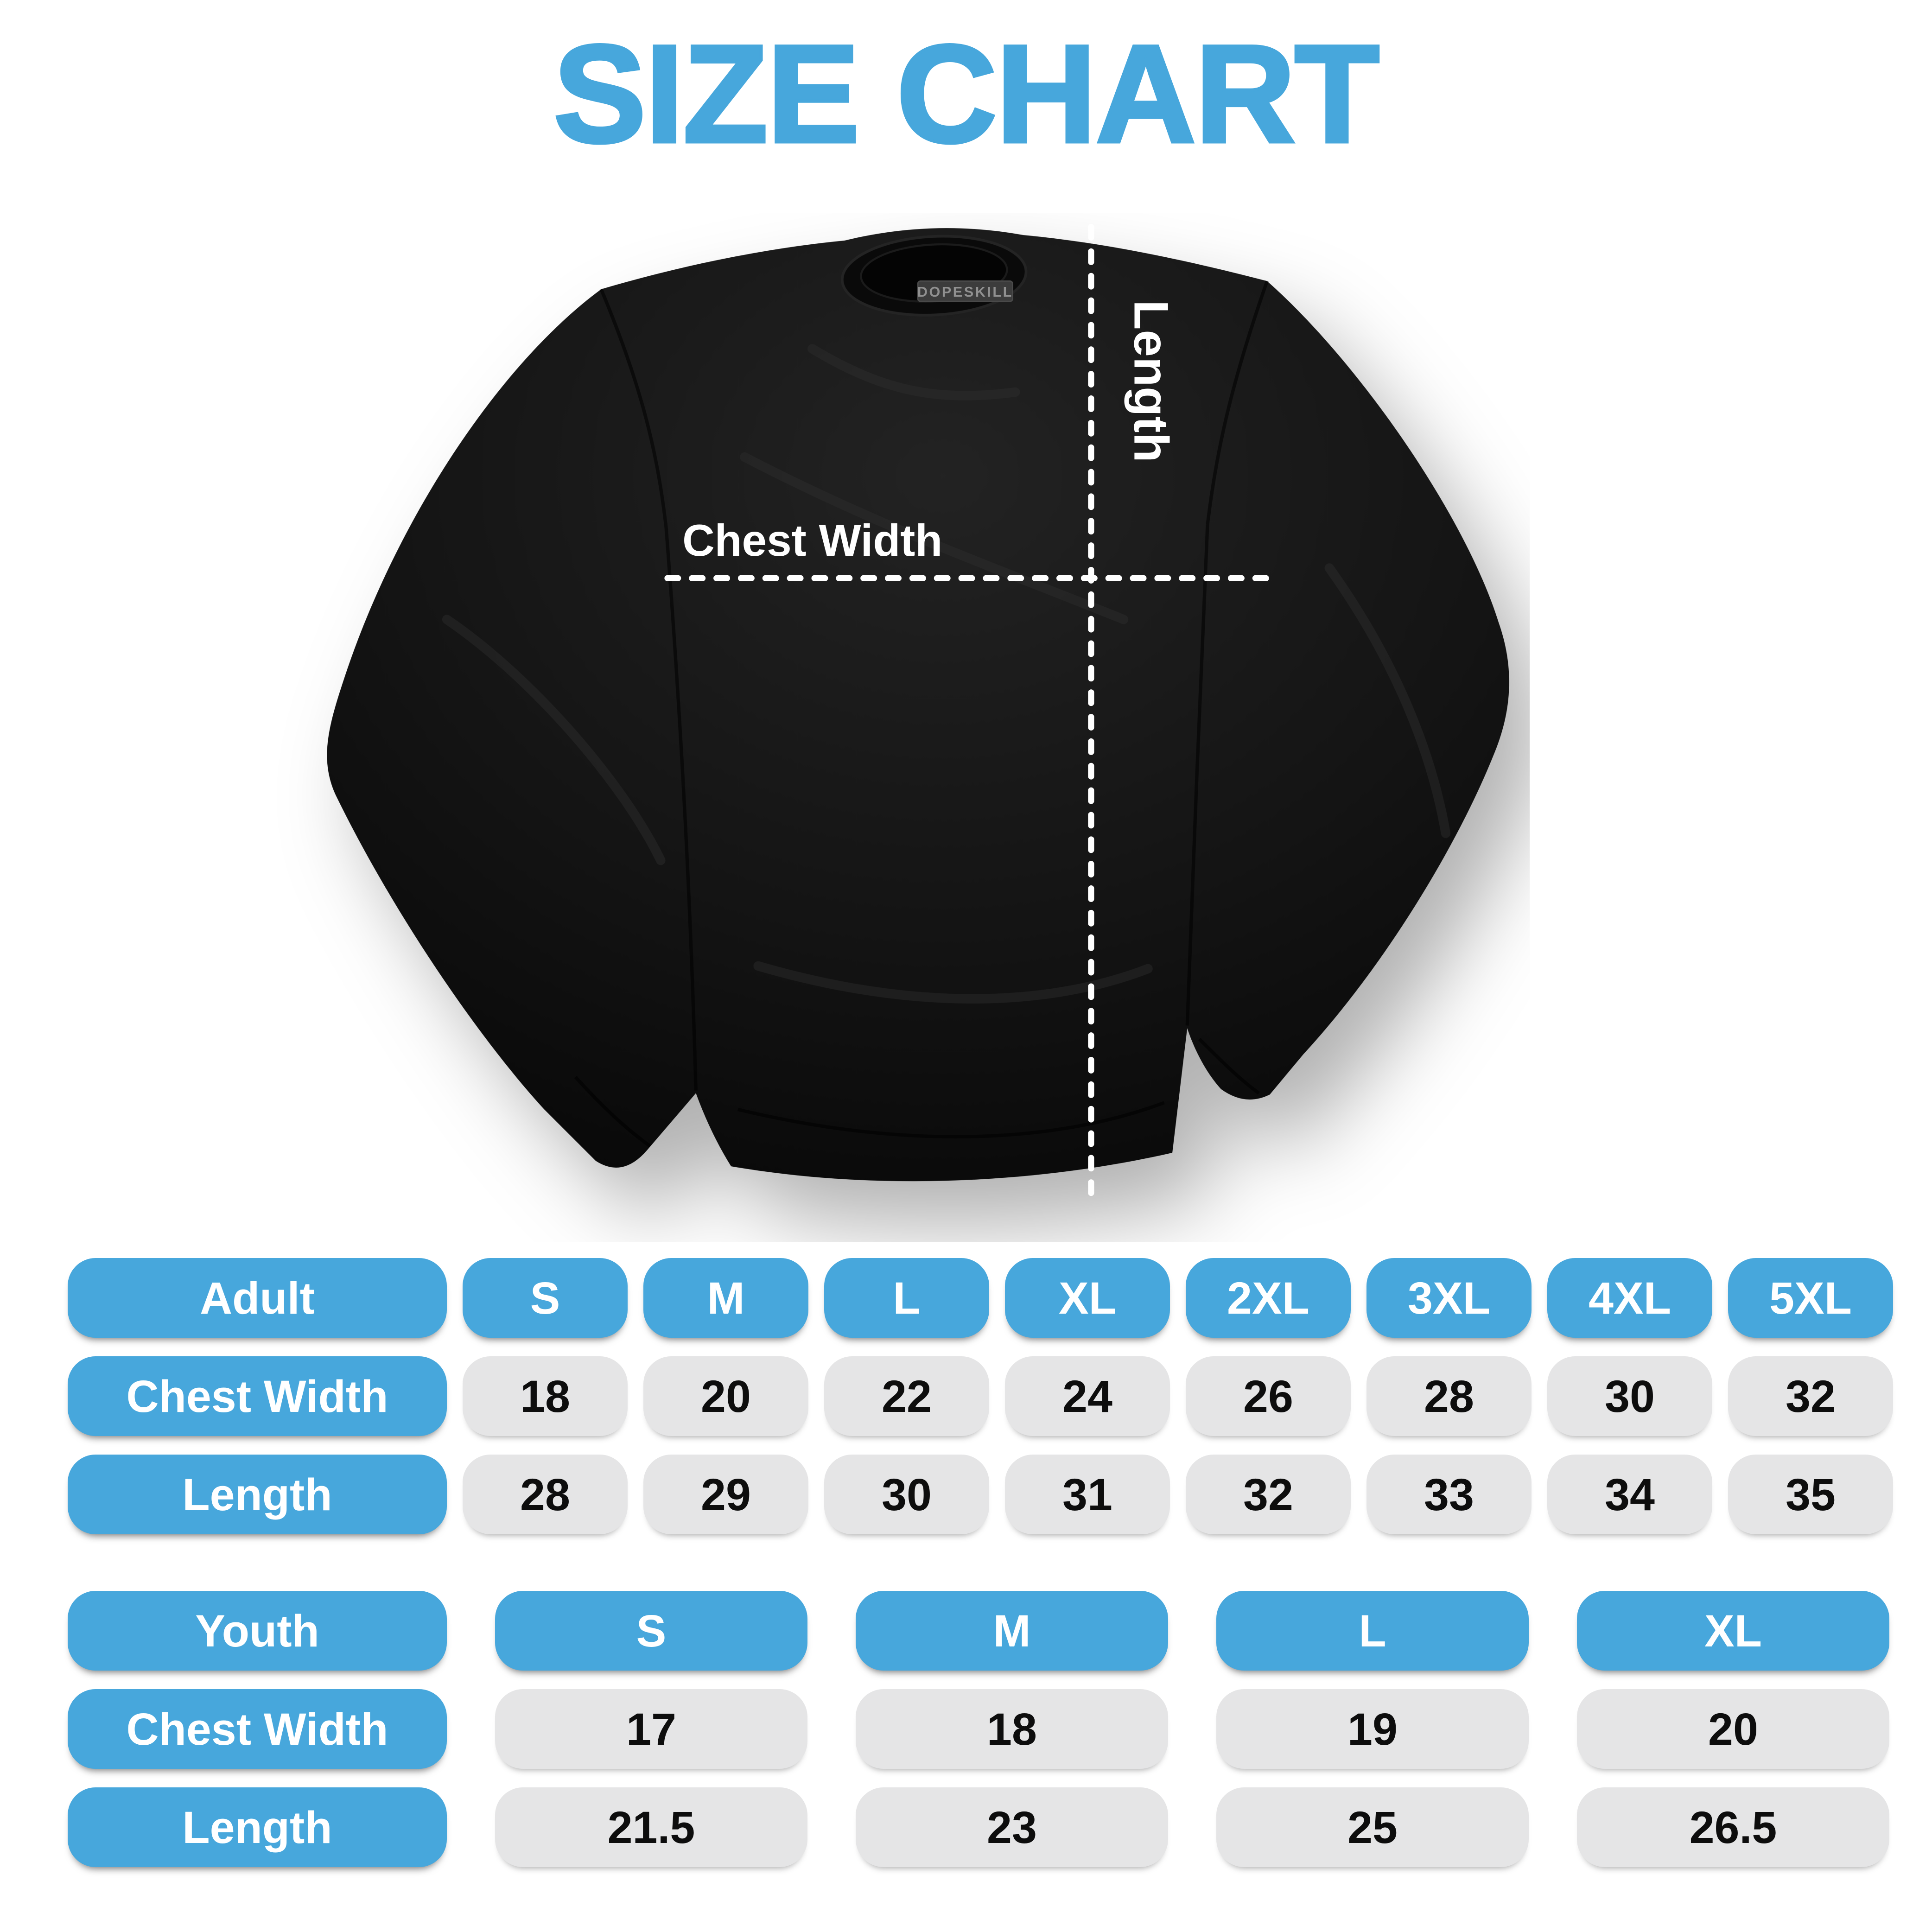 This screenshot has width=1932, height=1932. What do you see at coordinates (725, 1298) in the screenshot?
I see `adult-size-header-m: M` at bounding box center [725, 1298].